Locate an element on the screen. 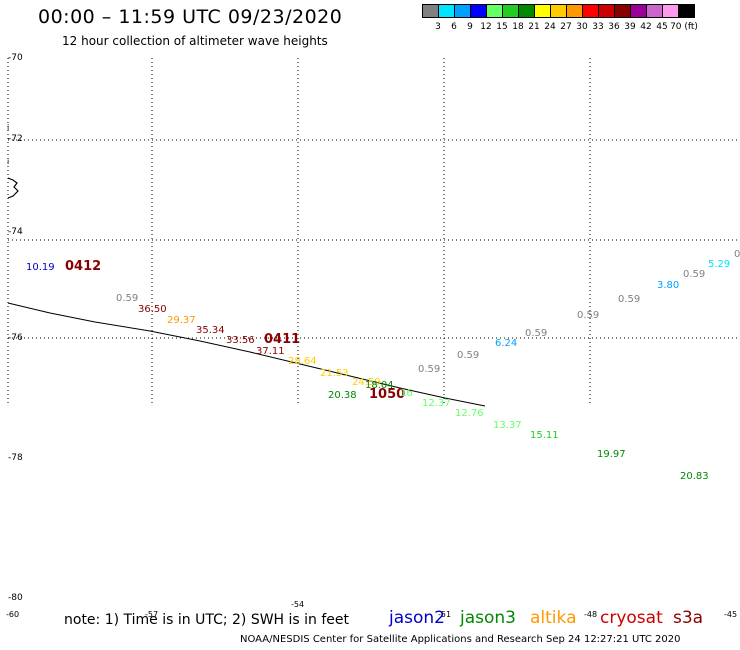 The height and width of the screenshot is (650, 740). color-scale-label: 45 is located at coordinates (662, 27).